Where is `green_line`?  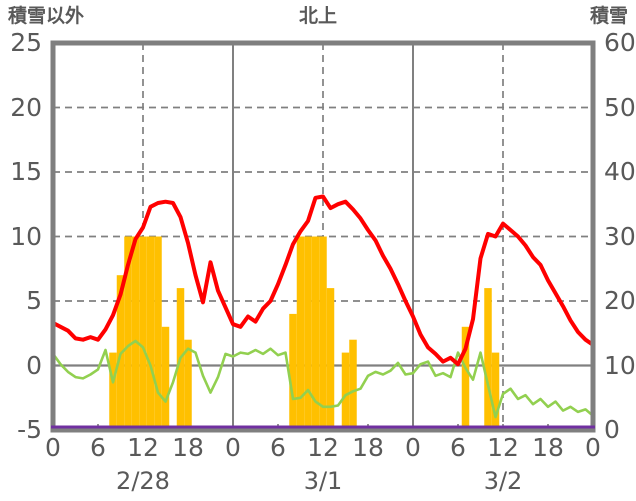 green_line is located at coordinates (323, 379).